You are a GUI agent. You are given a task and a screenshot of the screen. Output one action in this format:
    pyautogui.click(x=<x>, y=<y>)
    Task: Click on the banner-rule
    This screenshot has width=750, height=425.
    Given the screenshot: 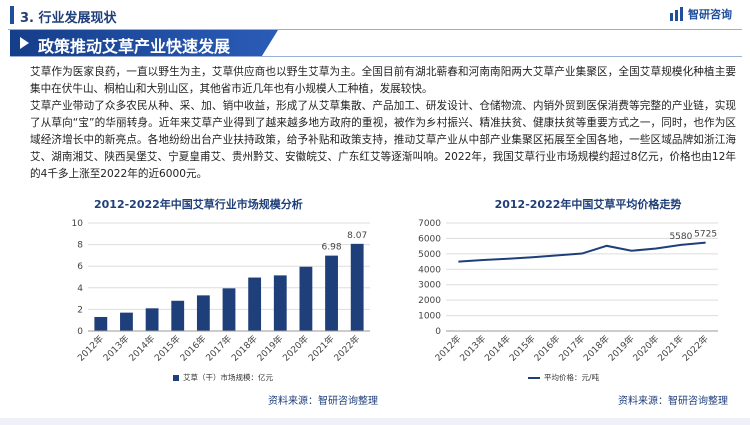 What is the action you would take?
    pyautogui.click(x=376, y=56)
    